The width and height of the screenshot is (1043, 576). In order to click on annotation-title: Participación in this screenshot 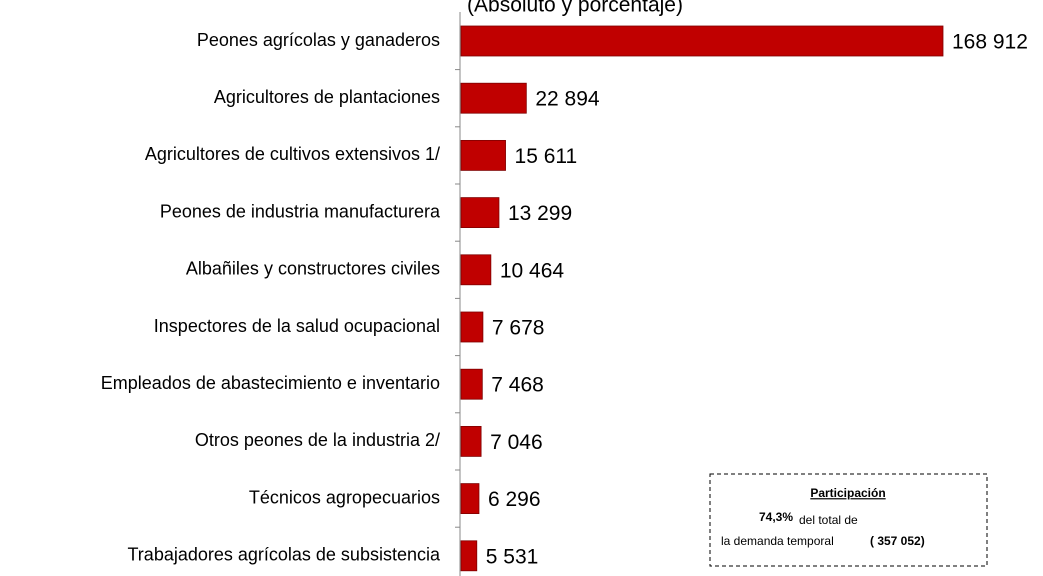, I will do `click(847, 493)`.